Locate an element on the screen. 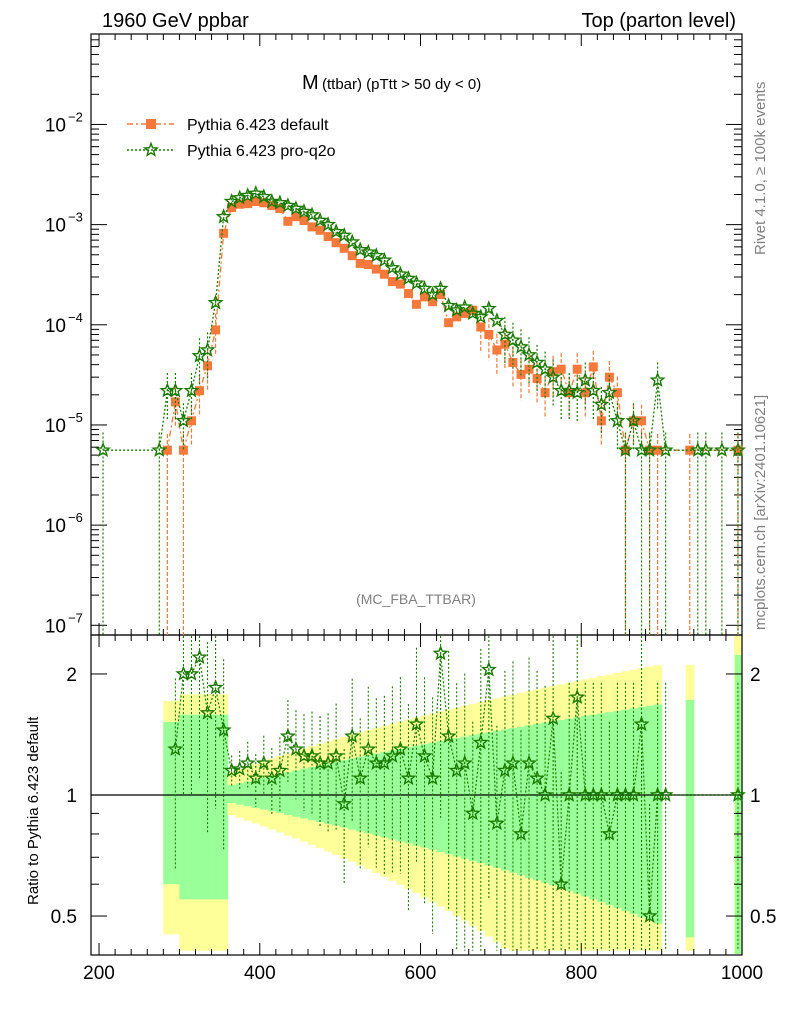  ratio-y-tick-label: 2 is located at coordinates (71, 675).